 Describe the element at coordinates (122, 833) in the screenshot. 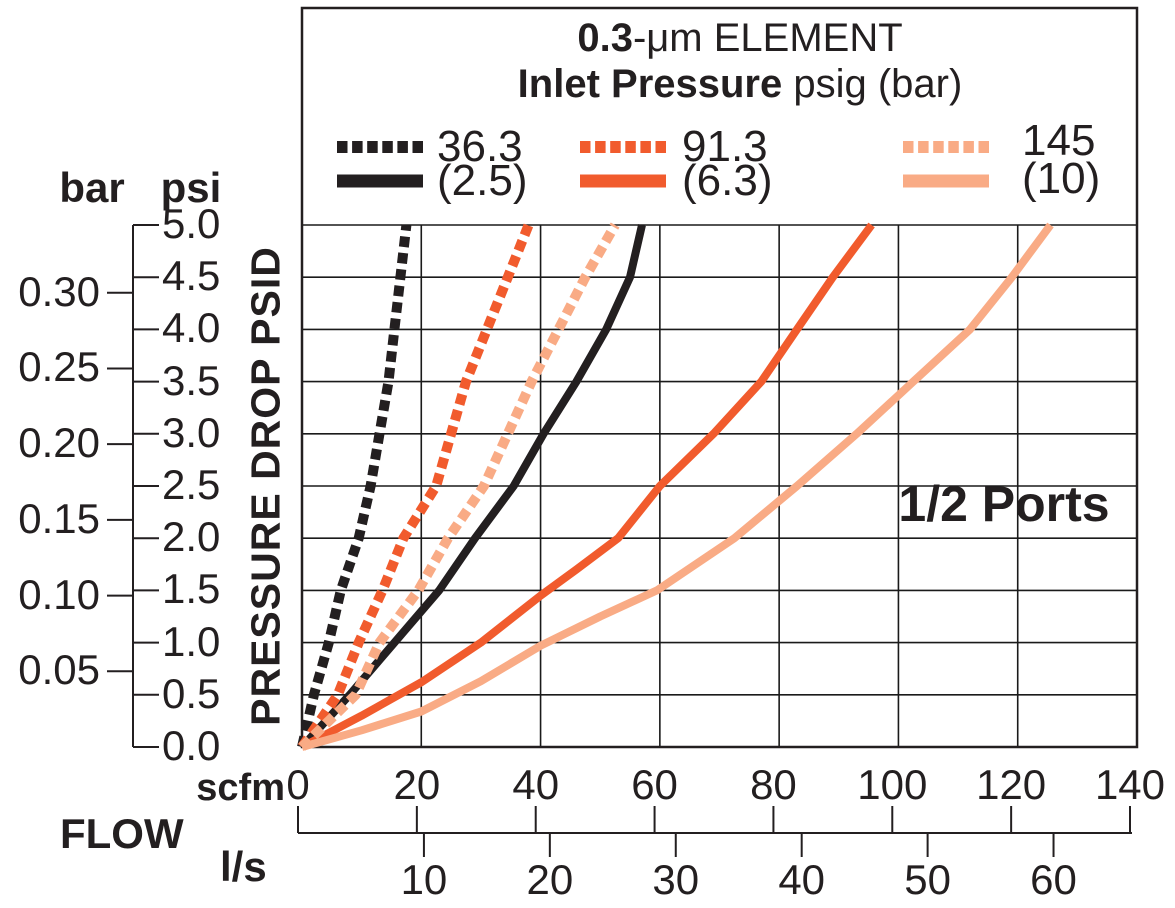

I see `flow-axis-label: FLOW` at that location.